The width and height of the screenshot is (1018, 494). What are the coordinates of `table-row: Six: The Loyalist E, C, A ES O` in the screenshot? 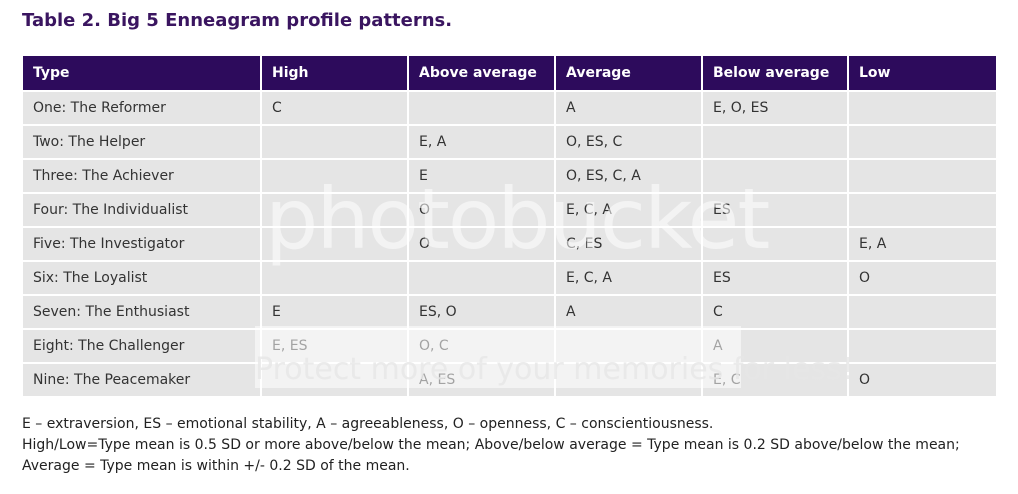 It's located at (509, 278).